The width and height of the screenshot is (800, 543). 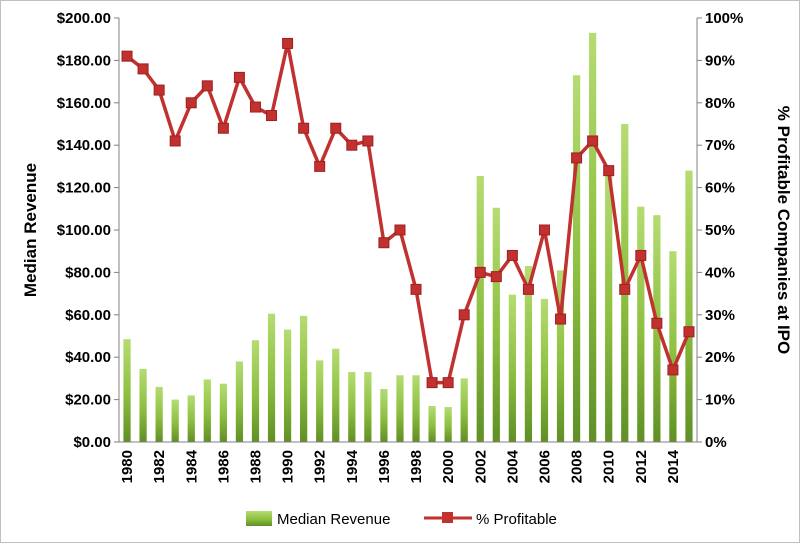 I want to click on marker-percent-profitable-1993, so click(x=336, y=128).